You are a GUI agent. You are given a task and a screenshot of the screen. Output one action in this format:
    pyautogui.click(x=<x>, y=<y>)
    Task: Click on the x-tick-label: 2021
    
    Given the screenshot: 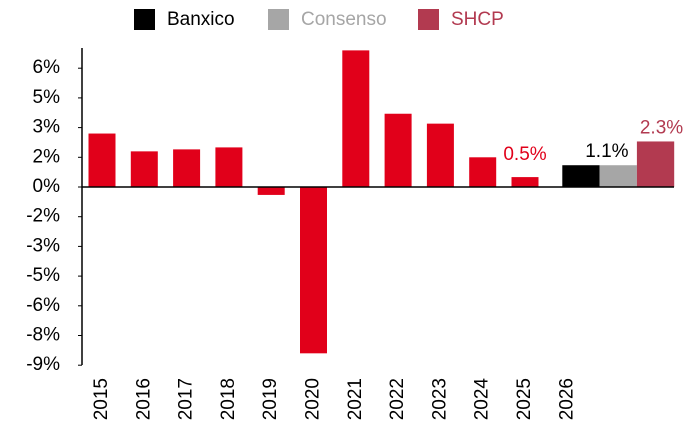 What is the action you would take?
    pyautogui.click(x=355, y=399)
    